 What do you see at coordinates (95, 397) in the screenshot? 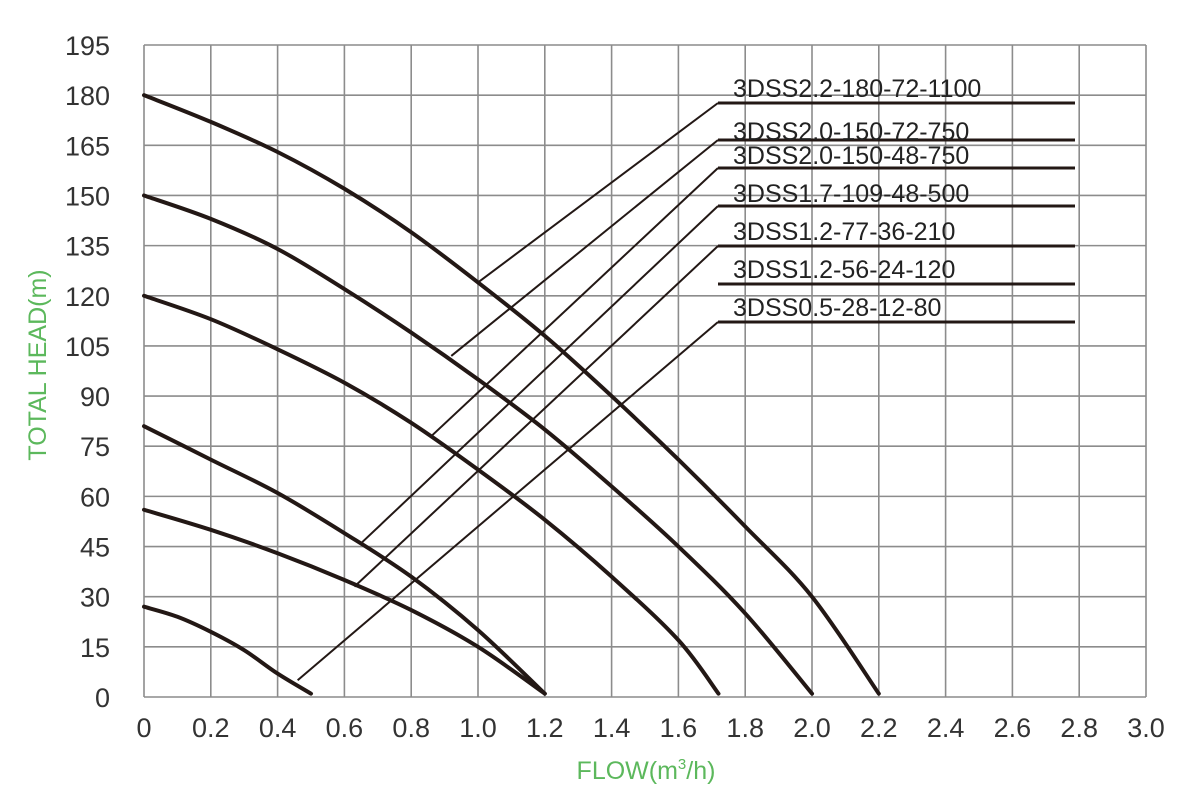
I see `y-tick-label: 90` at bounding box center [95, 397].